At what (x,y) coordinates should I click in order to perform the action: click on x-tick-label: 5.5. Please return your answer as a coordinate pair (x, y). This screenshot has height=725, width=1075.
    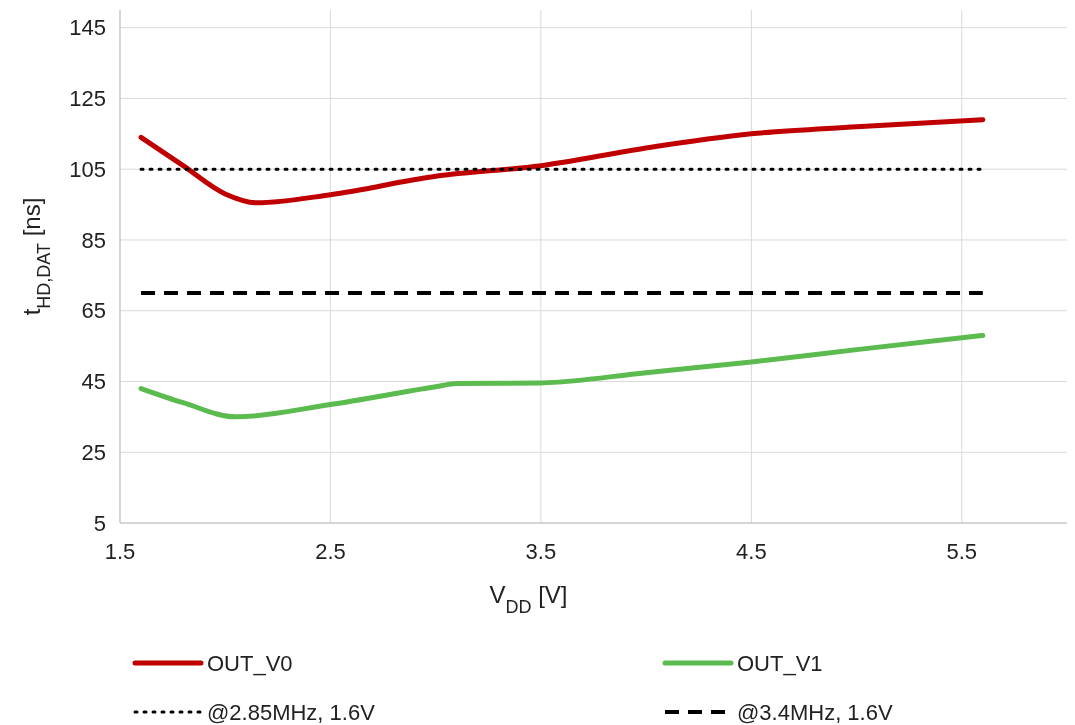
    Looking at the image, I should click on (962, 551).